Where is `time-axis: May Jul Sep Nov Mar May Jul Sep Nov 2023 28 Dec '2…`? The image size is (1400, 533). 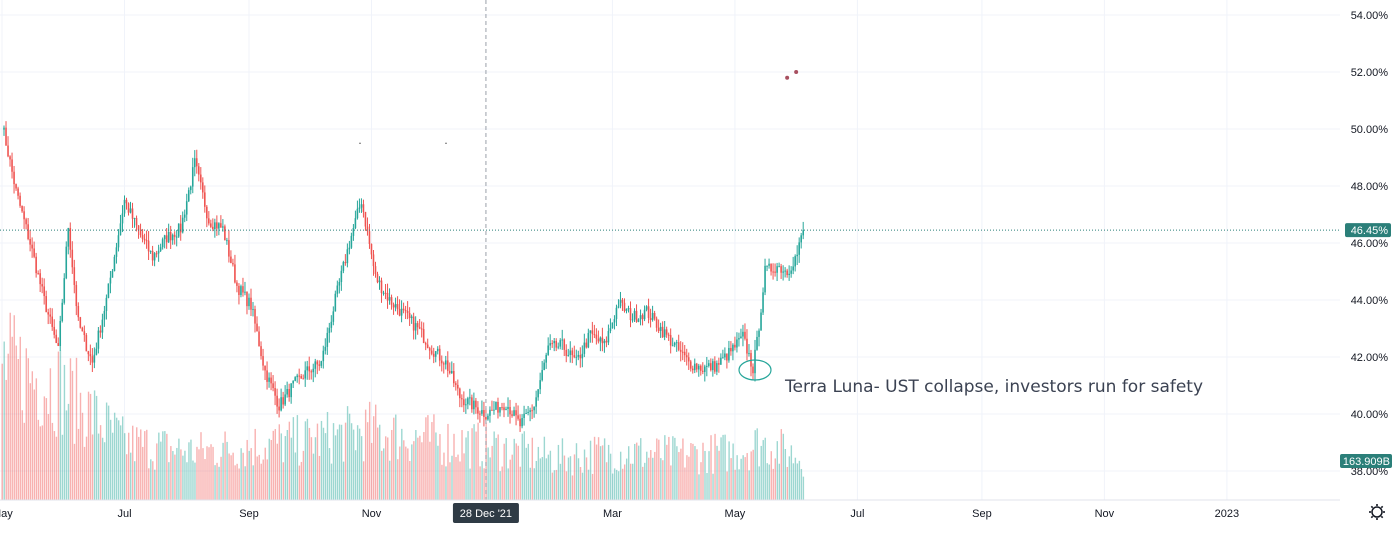
time-axis: May Jul Sep Nov Mar May Jul Sep Nov 2023 28 Dec '2… is located at coordinates (670, 511).